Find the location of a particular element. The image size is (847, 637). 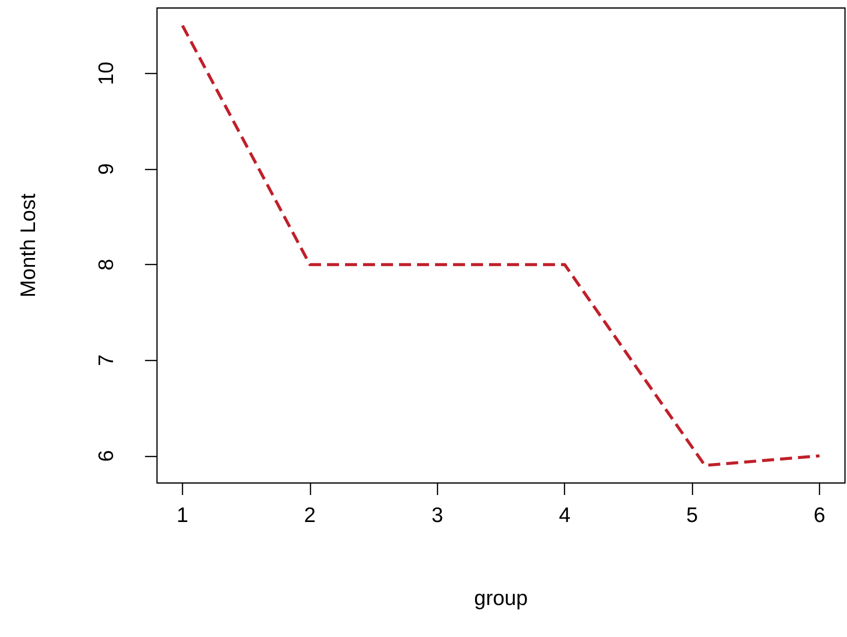

x-tick-label: 5 is located at coordinates (692, 515).